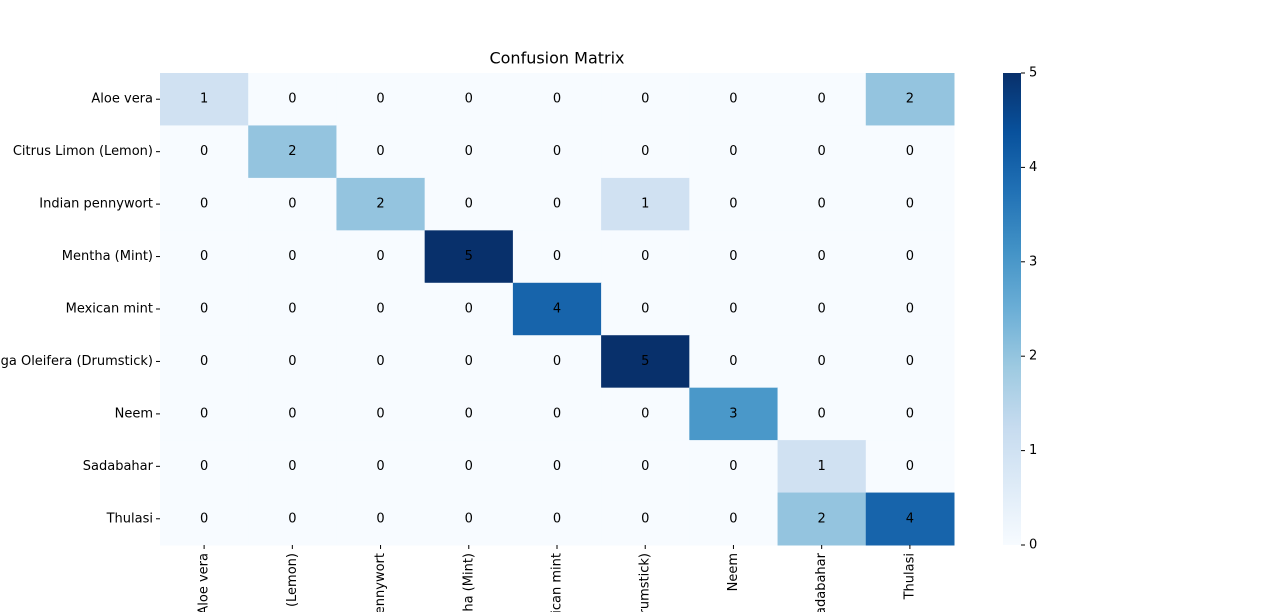 Image resolution: width=1280 pixels, height=612 pixels. I want to click on y-tick-label: Citrus Limon (Lemon), so click(83, 151).